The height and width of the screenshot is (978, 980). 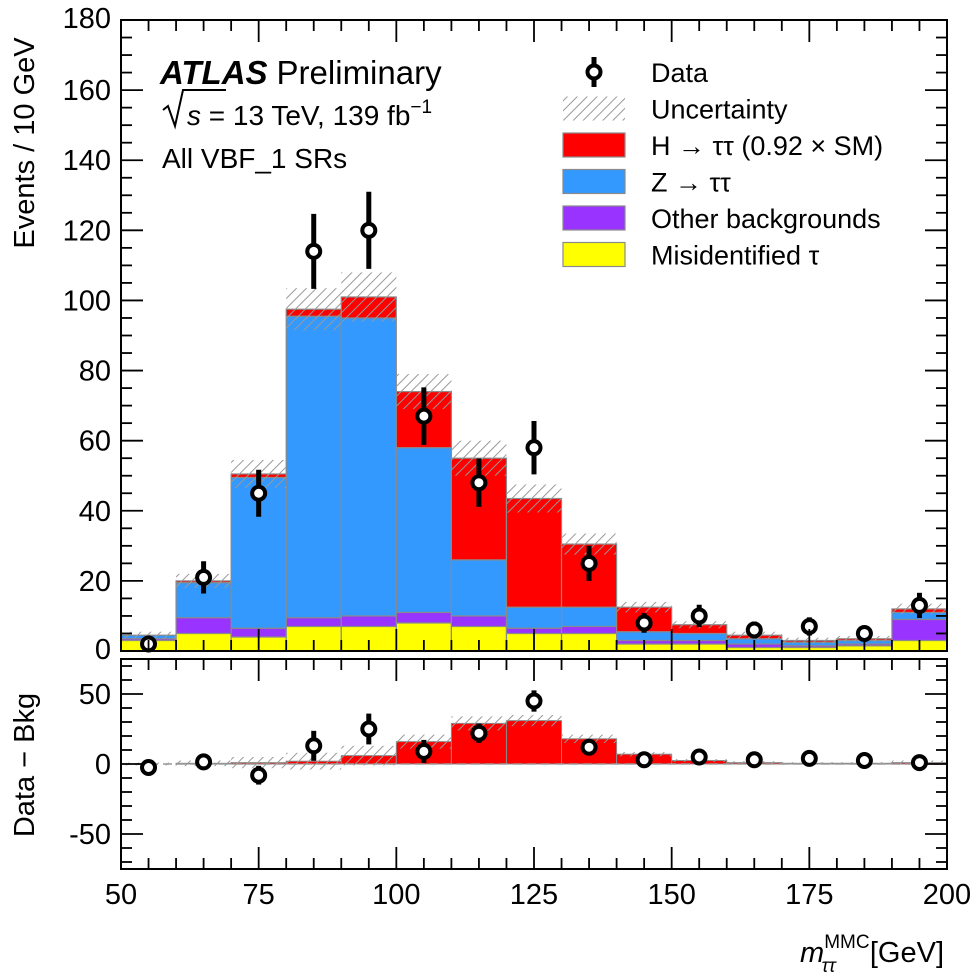 I want to click on legend-swatch-other-backgrounds, so click(x=594, y=218).